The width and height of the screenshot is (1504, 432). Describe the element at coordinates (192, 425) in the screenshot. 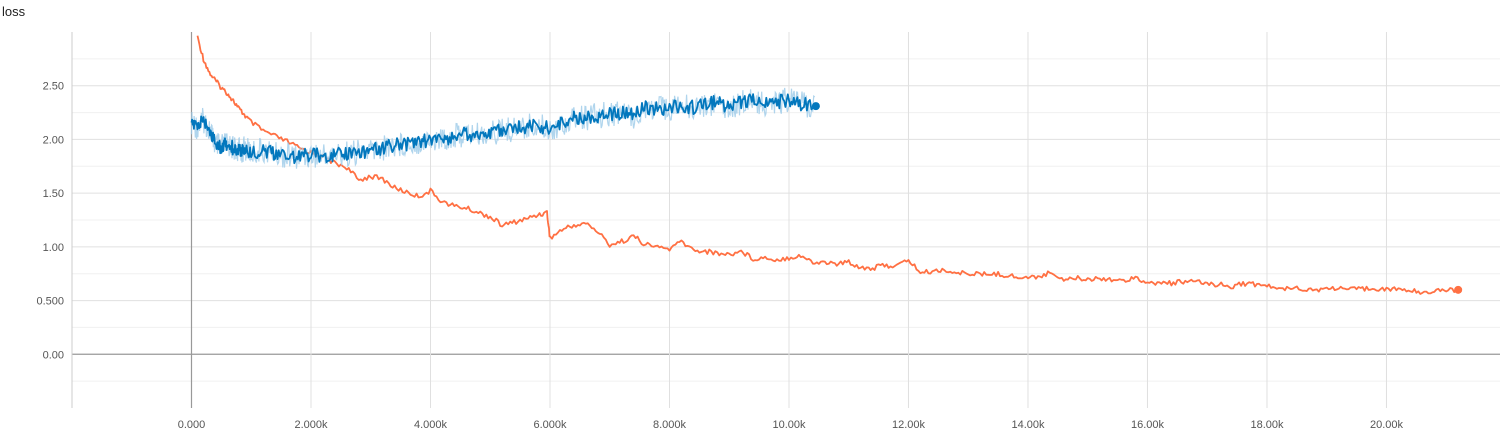

I see `x-tick-label: 0.000` at that location.